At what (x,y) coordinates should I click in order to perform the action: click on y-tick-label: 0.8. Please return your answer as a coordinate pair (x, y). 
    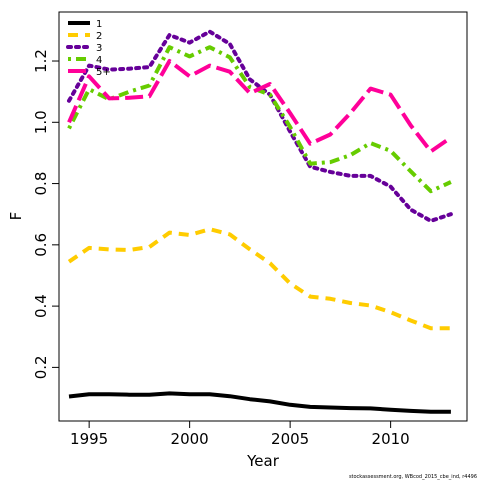
    Looking at the image, I should click on (41, 184).